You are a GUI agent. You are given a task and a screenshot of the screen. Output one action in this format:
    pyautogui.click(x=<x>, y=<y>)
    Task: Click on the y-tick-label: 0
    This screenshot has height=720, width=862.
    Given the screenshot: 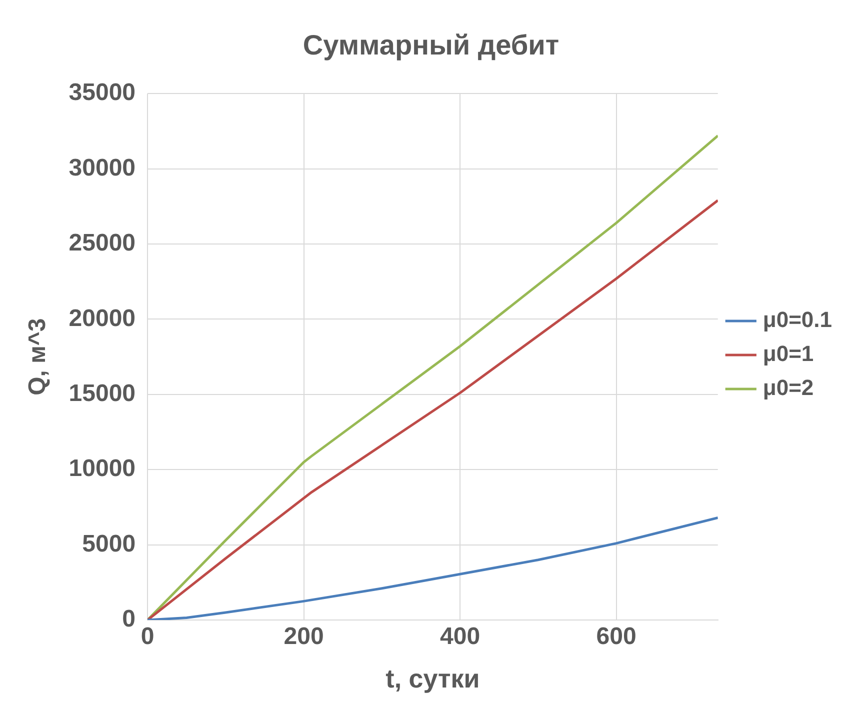 What is the action you would take?
    pyautogui.click(x=129, y=619)
    